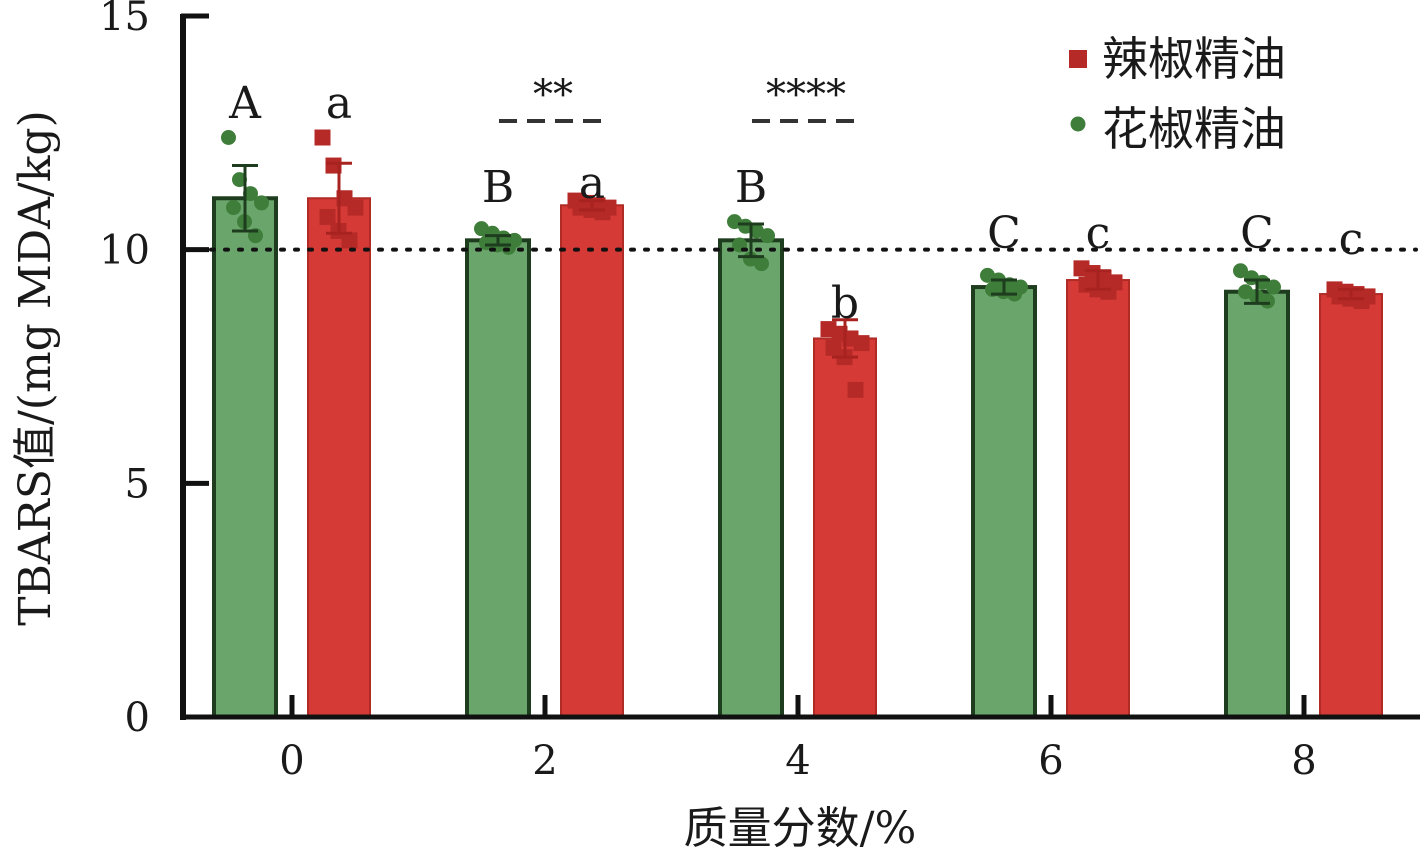  Describe the element at coordinates (592, 183) in the screenshot. I see `sig-letter-red-2: a` at that location.